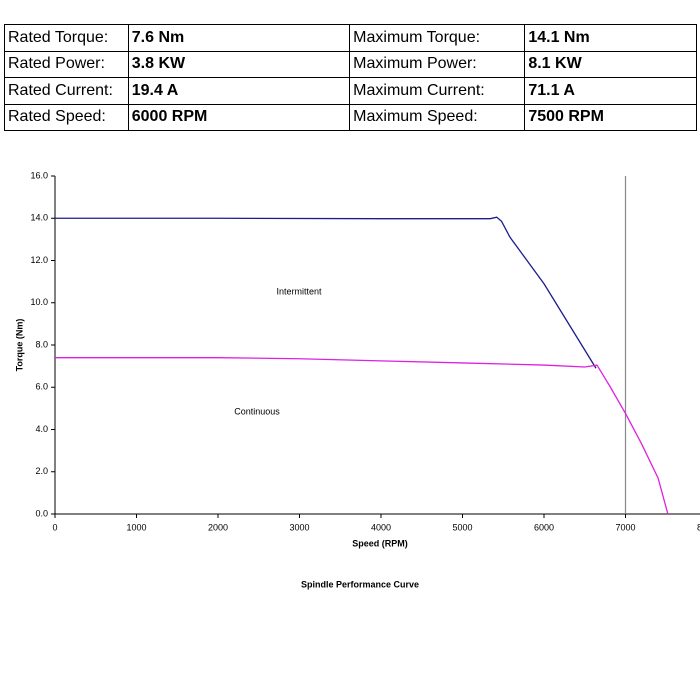 This screenshot has height=700, width=700. Describe the element at coordinates (19, 345) in the screenshot. I see `y-axis-label: Torque (Nm)` at that location.